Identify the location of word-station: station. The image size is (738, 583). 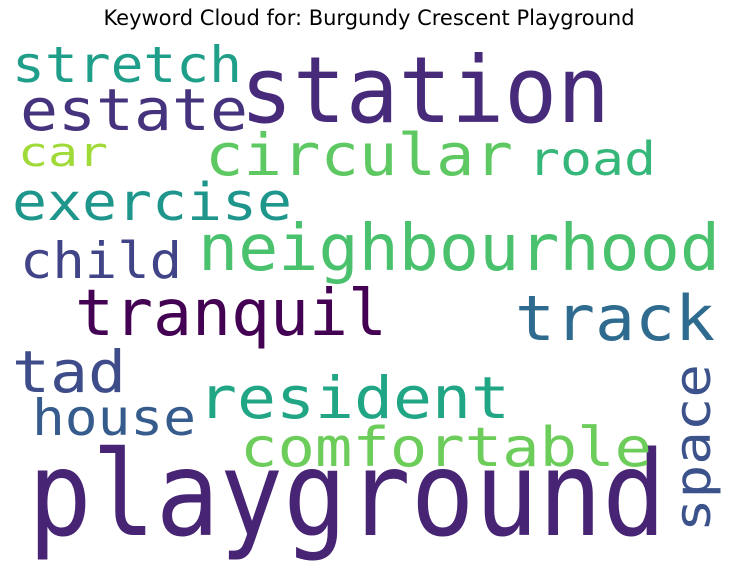
(425, 90).